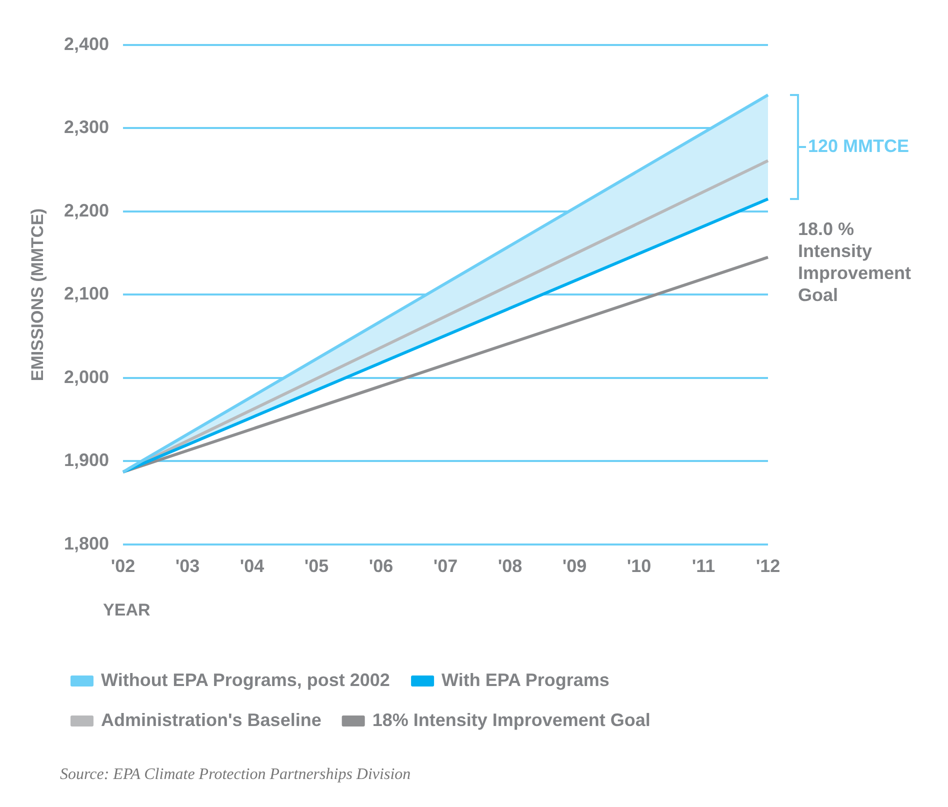 The image size is (948, 807). What do you see at coordinates (445, 566) in the screenshot?
I see `x-tick-label: '07` at bounding box center [445, 566].